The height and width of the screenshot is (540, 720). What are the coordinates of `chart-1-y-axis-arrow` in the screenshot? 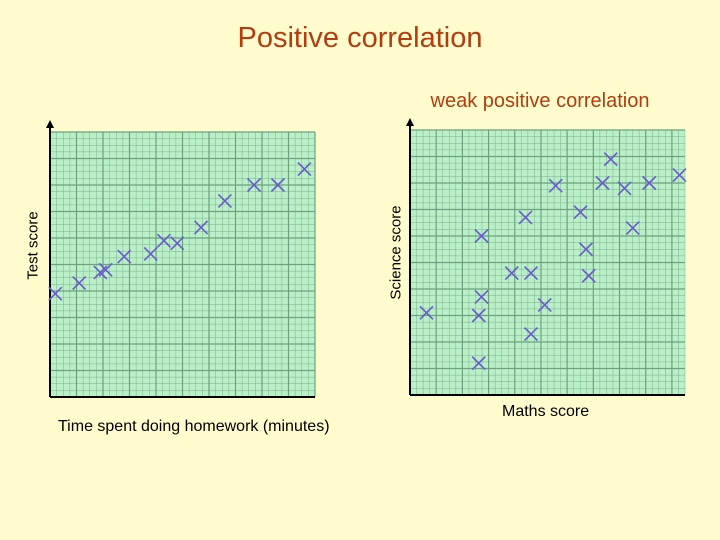 It's located at (50, 124).